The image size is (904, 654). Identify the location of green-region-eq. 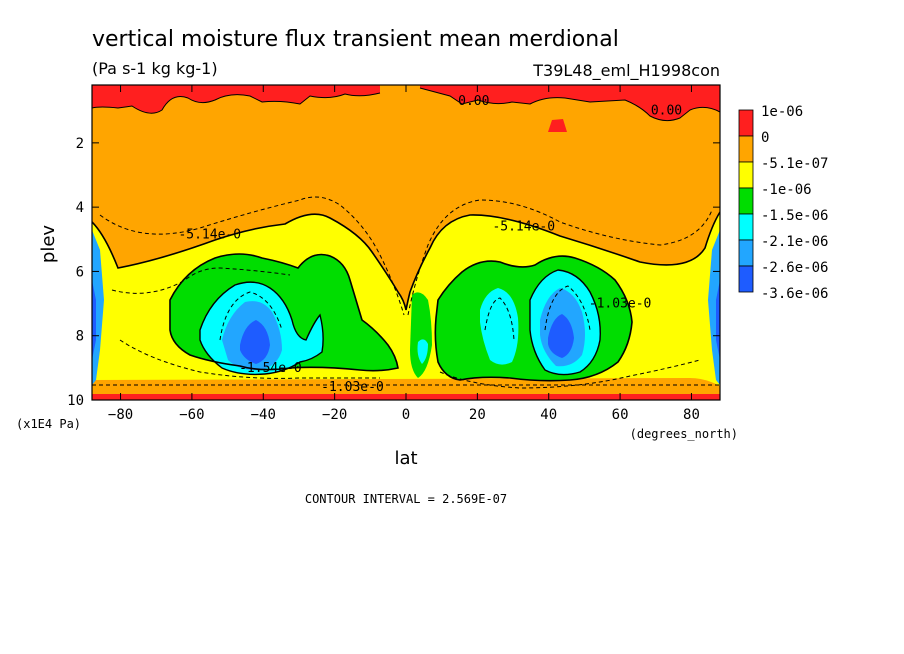
(421, 335).